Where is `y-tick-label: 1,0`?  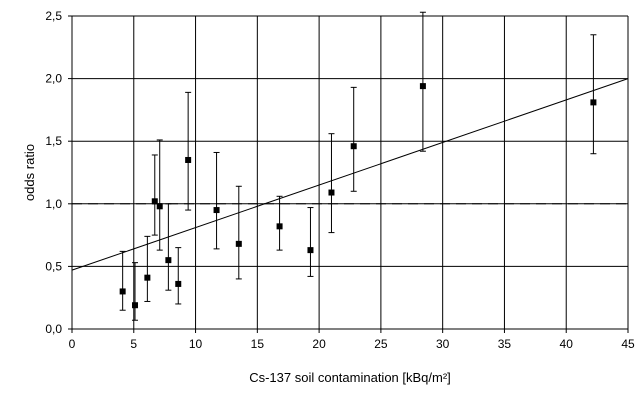 y-tick-label: 1,0 is located at coordinates (53, 204).